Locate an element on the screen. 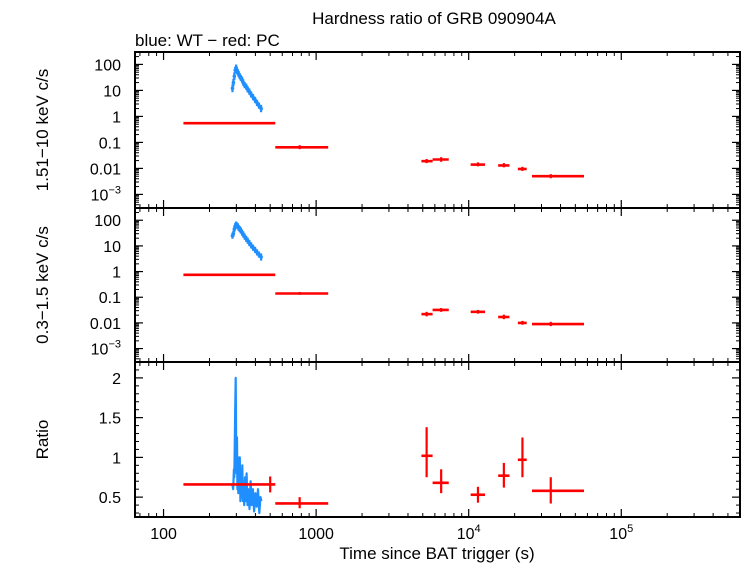  wt-ratio-line is located at coordinates (247, 445).